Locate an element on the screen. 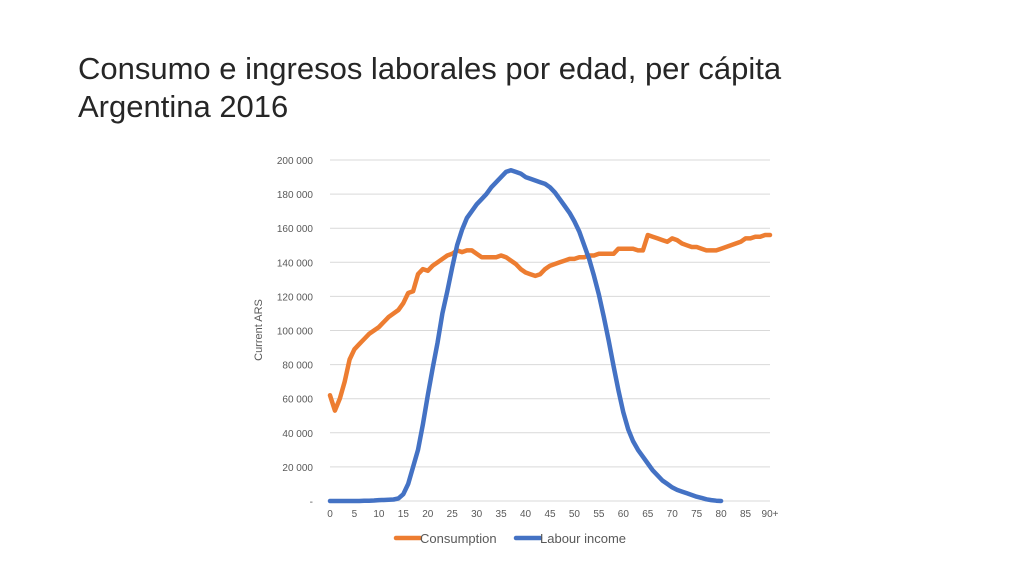 The height and width of the screenshot is (576, 1024). x-tick-label: 10 is located at coordinates (379, 514).